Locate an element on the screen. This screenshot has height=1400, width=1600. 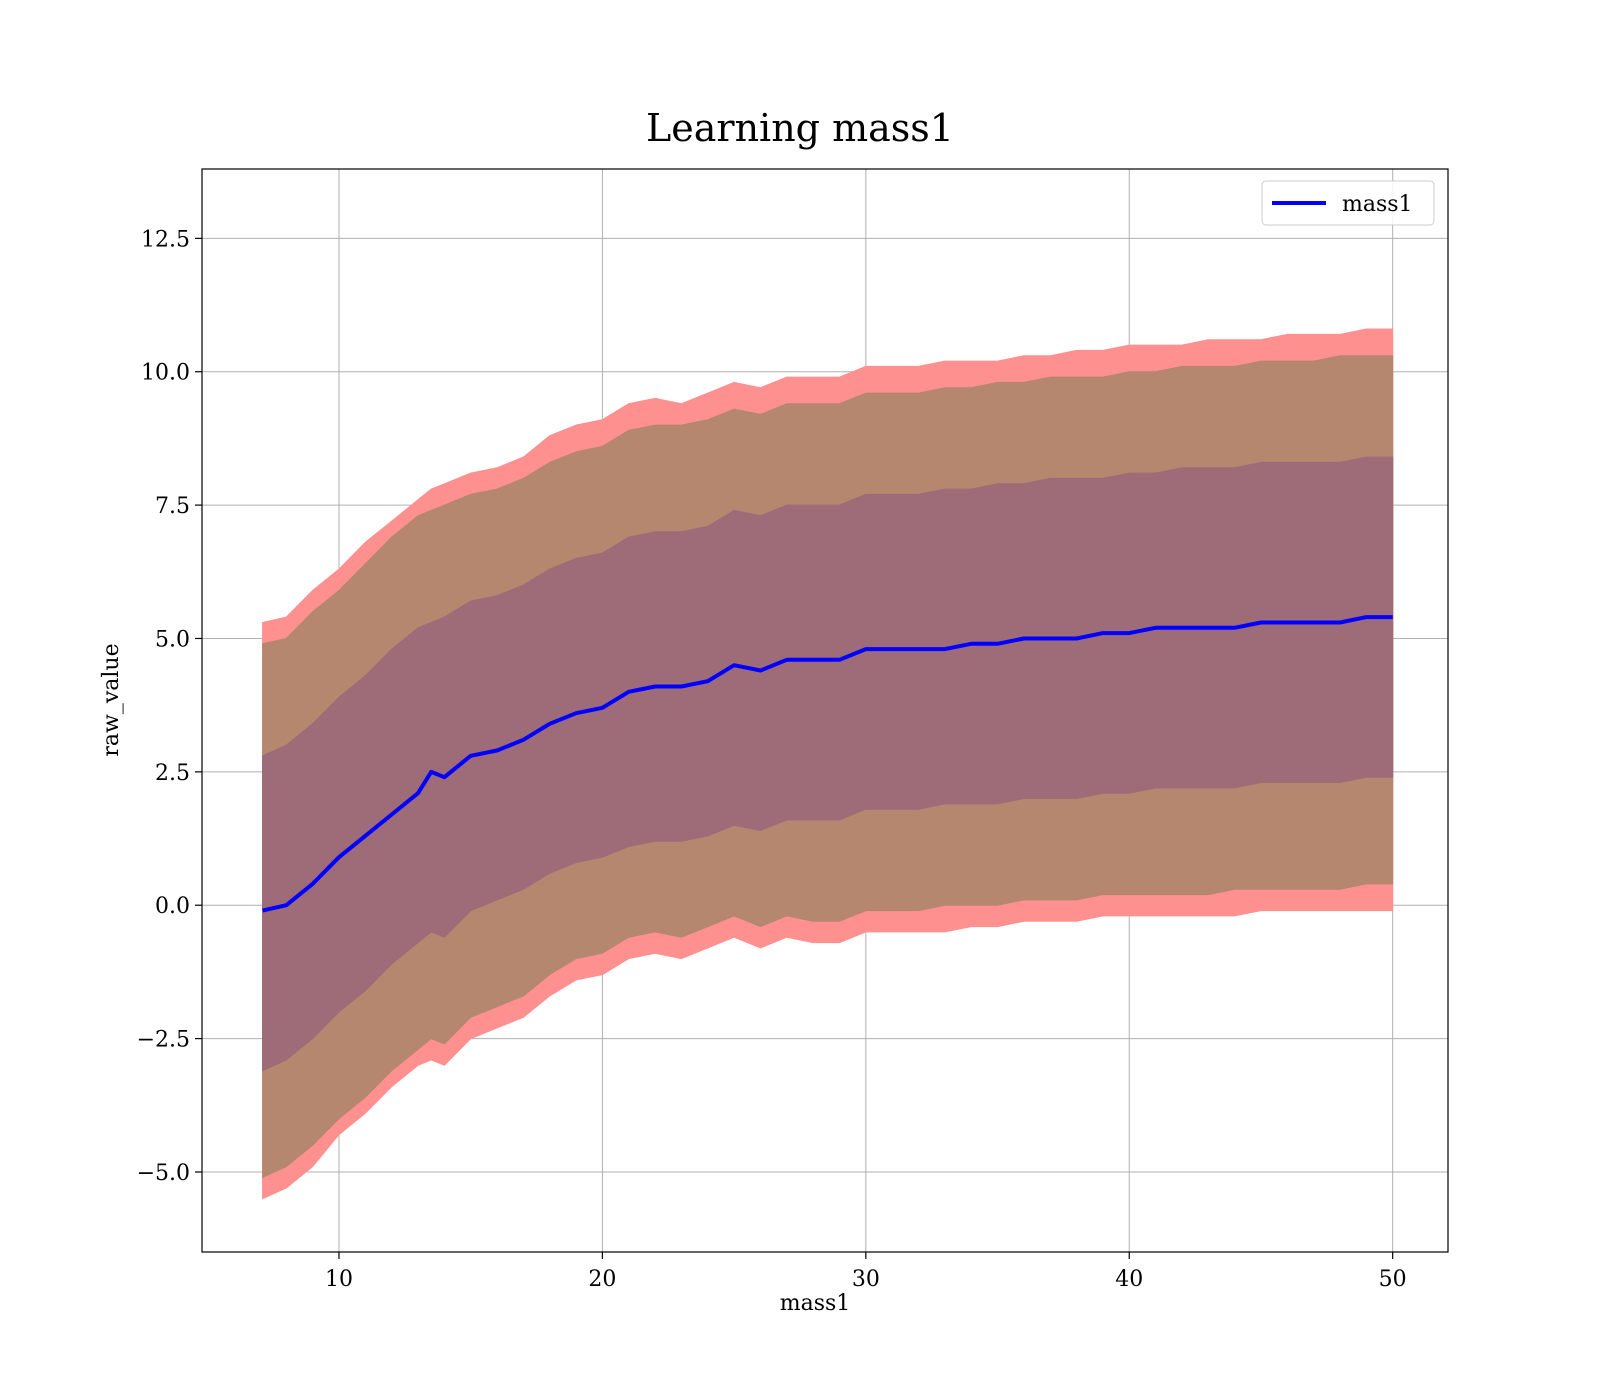
y-axis-label: raw_value is located at coordinates (111, 699).